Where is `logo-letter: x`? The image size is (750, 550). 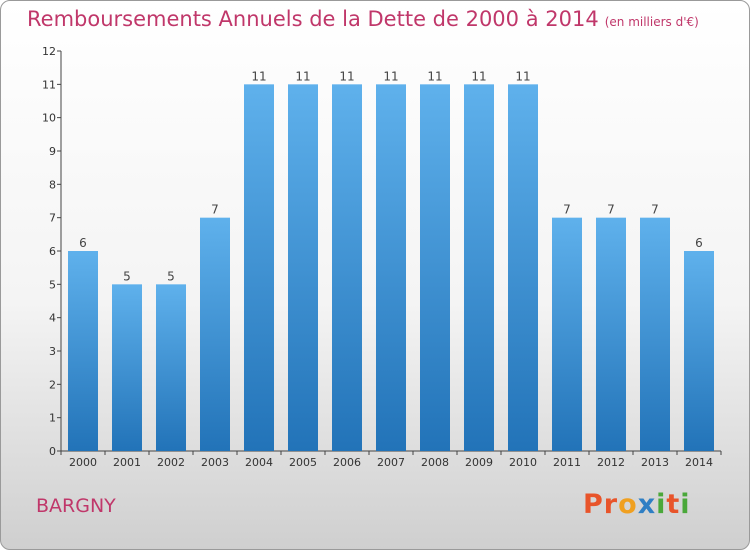
logo-letter: x is located at coordinates (647, 504).